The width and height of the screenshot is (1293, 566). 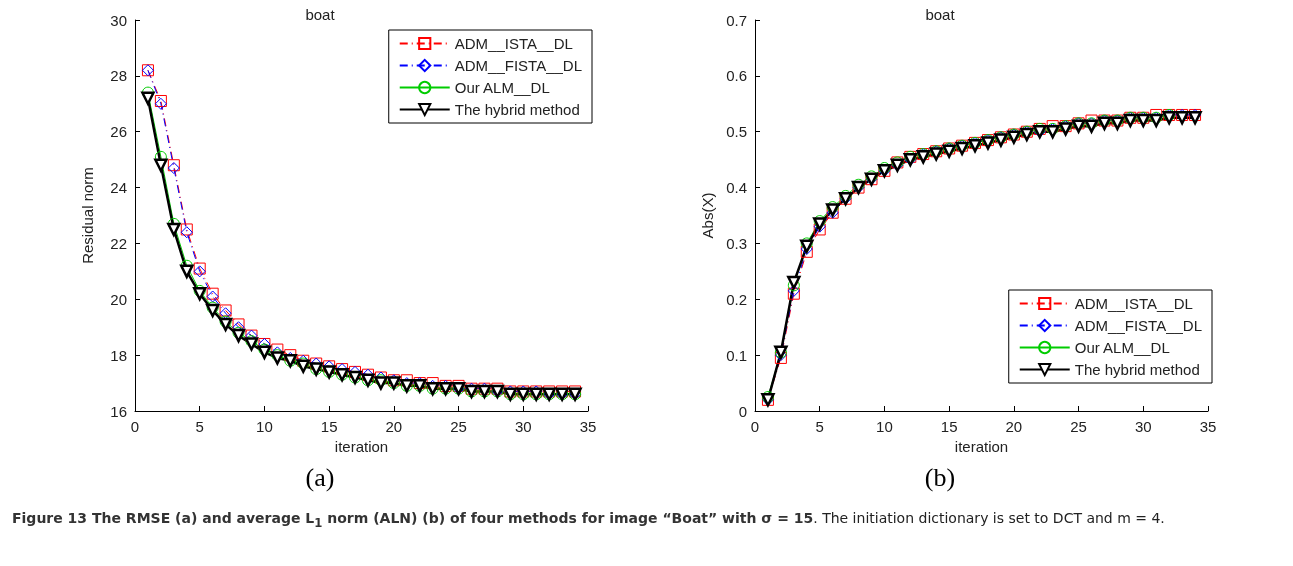 What do you see at coordinates (989, 518) in the screenshot?
I see `text: . The initiation dictionary is set to DCT and m = 4.` at bounding box center [989, 518].